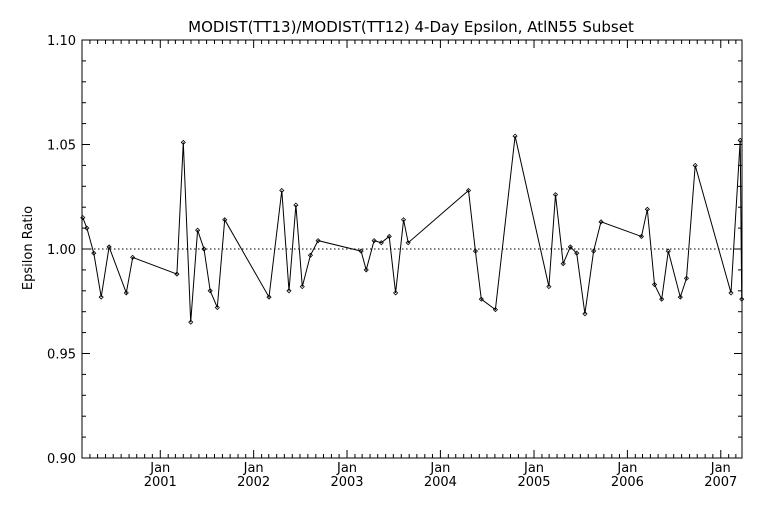 Image resolution: width=768 pixels, height=512 pixels. Describe the element at coordinates (253, 482) in the screenshot. I see `x-tick-label-year: 2002` at that location.